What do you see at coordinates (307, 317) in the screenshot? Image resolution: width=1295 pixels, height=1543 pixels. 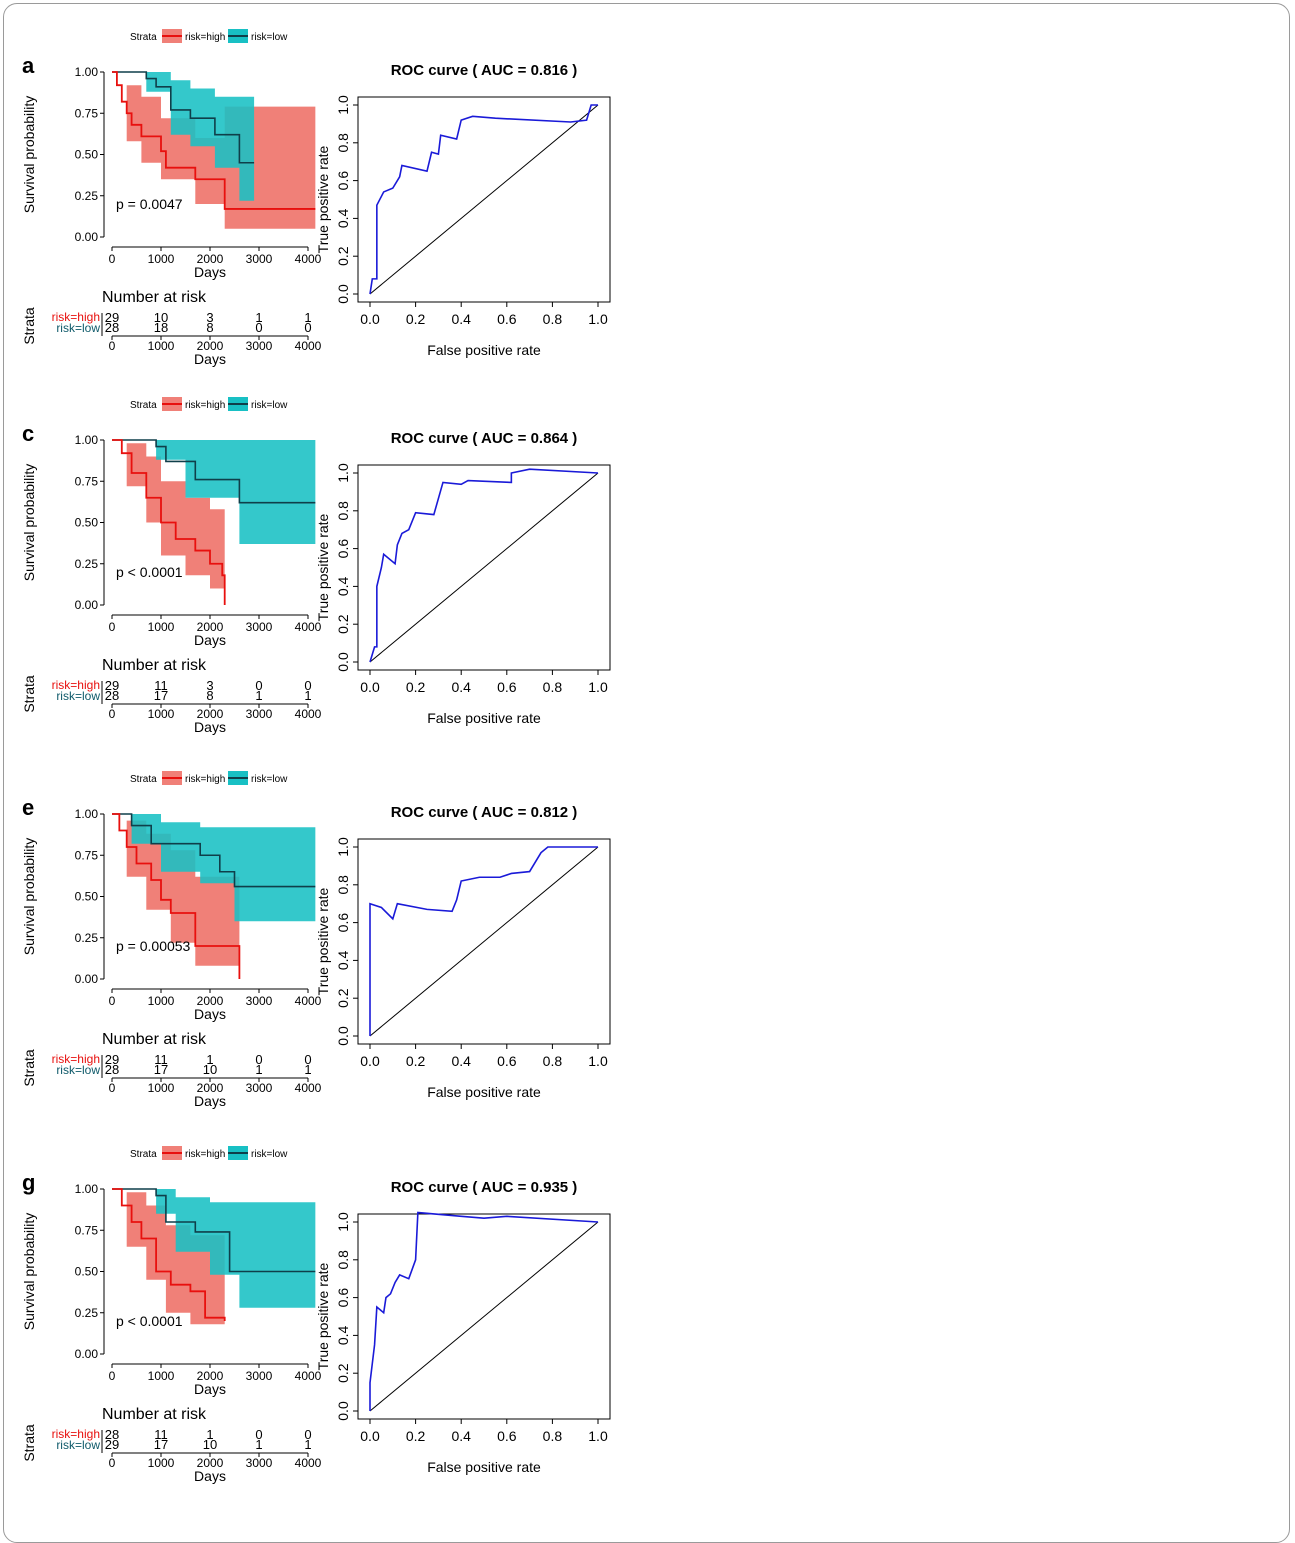 I see `risk-high-count: 1` at bounding box center [307, 317].